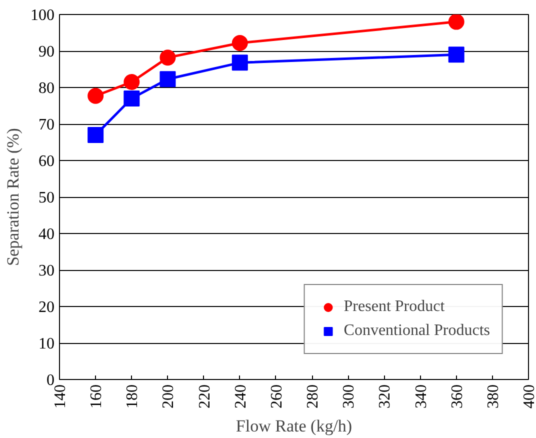 The width and height of the screenshot is (536, 438). I want to click on x-tick-label: 300, so click(349, 396).